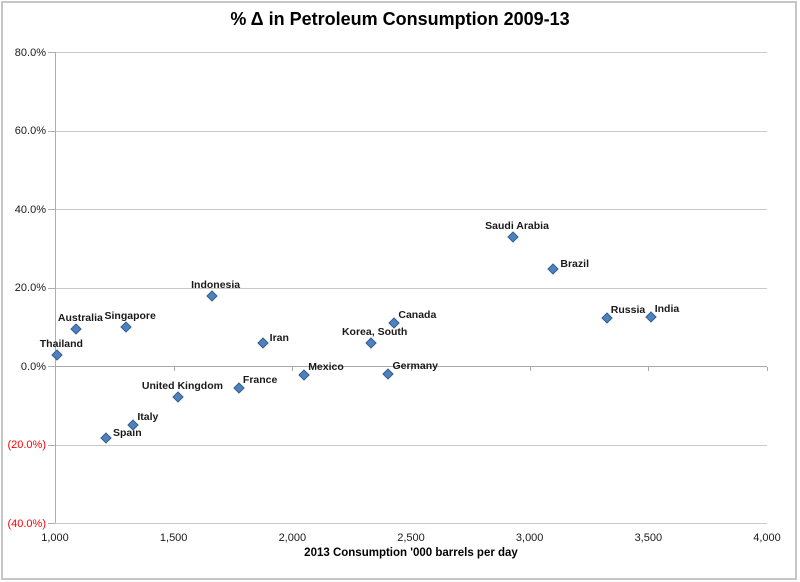  Describe the element at coordinates (148, 416) in the screenshot. I see `data-point-label-italy: Italy` at that location.